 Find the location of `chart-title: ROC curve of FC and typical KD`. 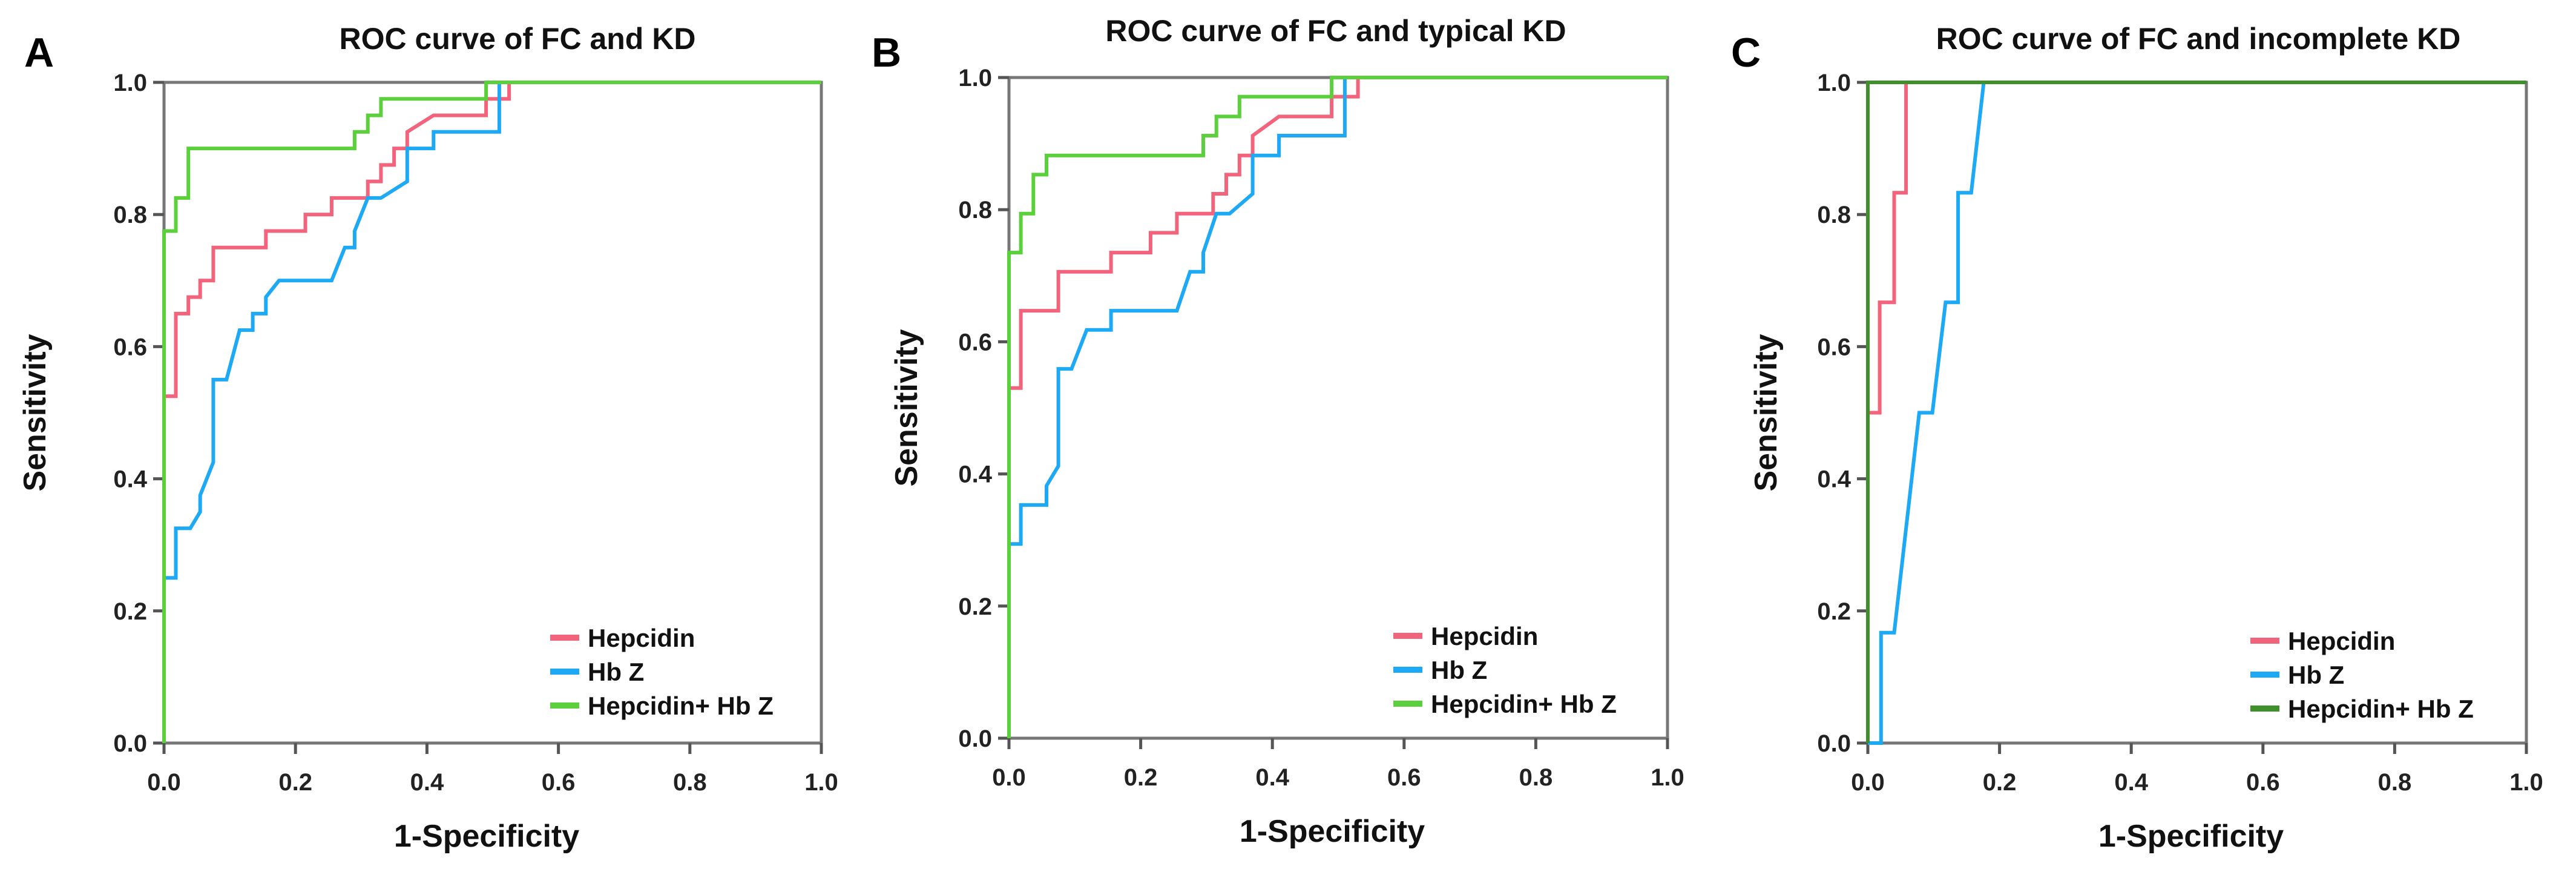

chart-title: ROC curve of FC and typical KD is located at coordinates (1335, 31).